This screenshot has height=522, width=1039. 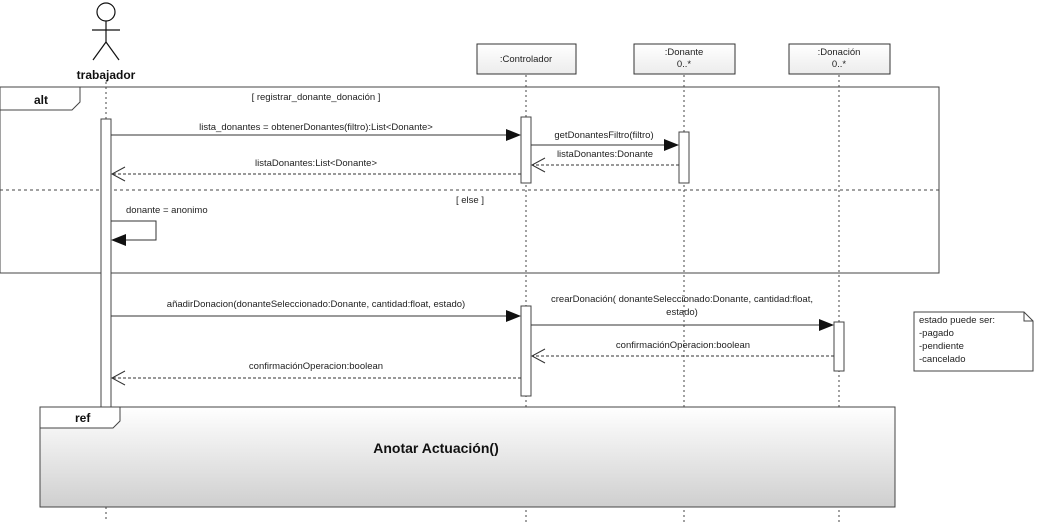 I want to click on actor-name: trabajador, so click(x=106, y=75).